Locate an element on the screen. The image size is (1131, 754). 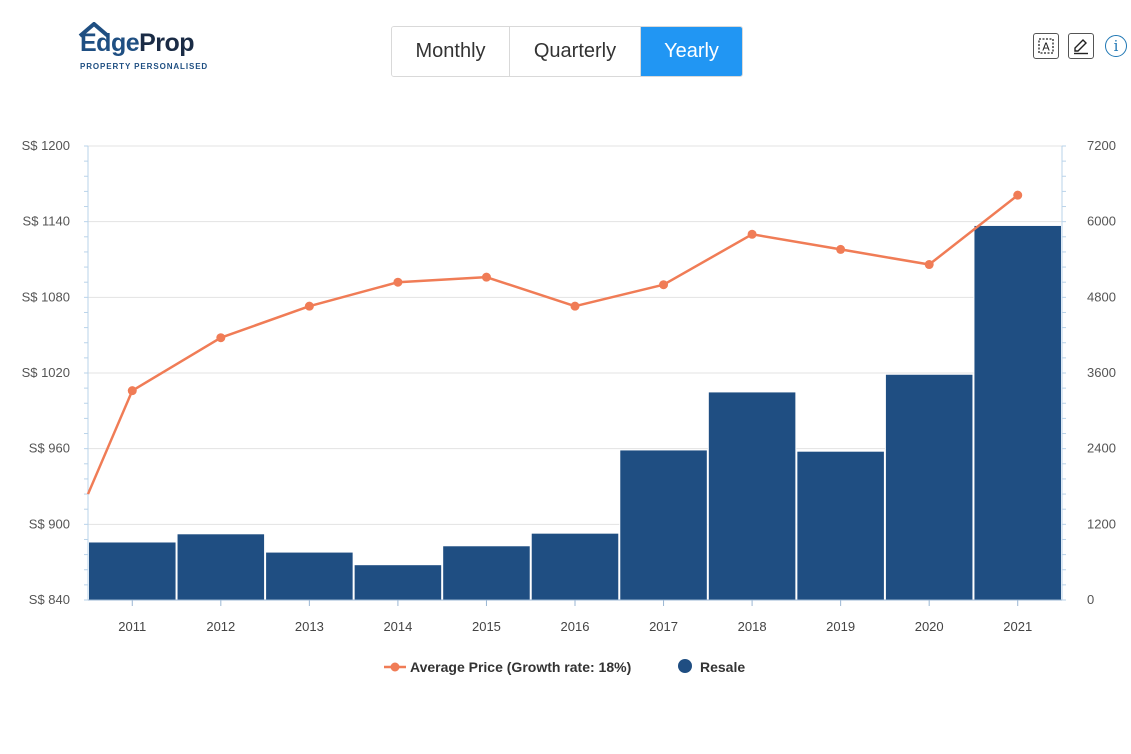
logo-wordmark: EdgeProp is located at coordinates (137, 43).